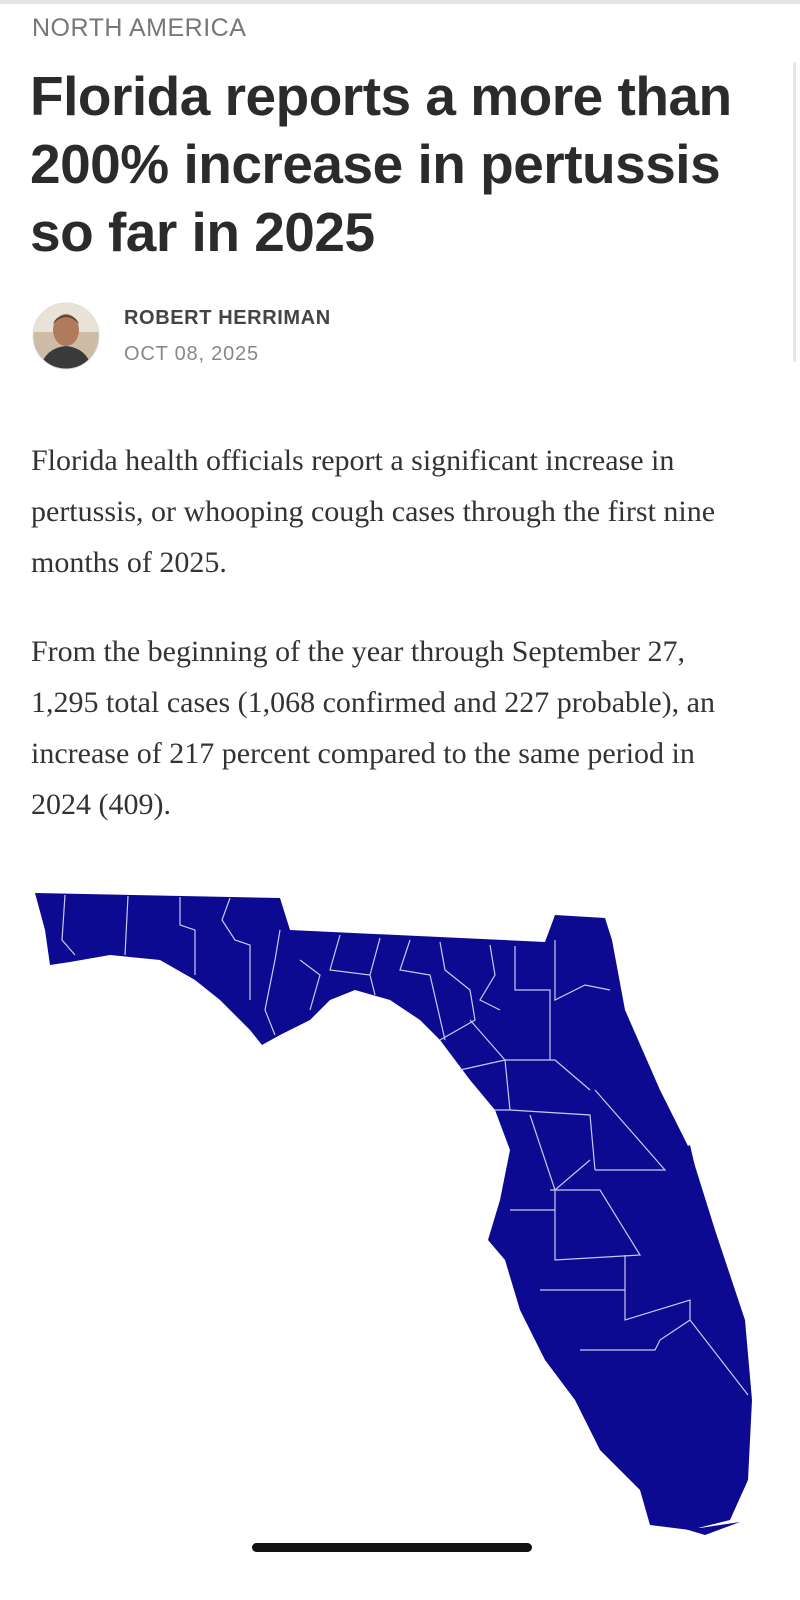 The width and height of the screenshot is (800, 1600). Describe the element at coordinates (392, 1547) in the screenshot. I see `home-indicator` at that location.